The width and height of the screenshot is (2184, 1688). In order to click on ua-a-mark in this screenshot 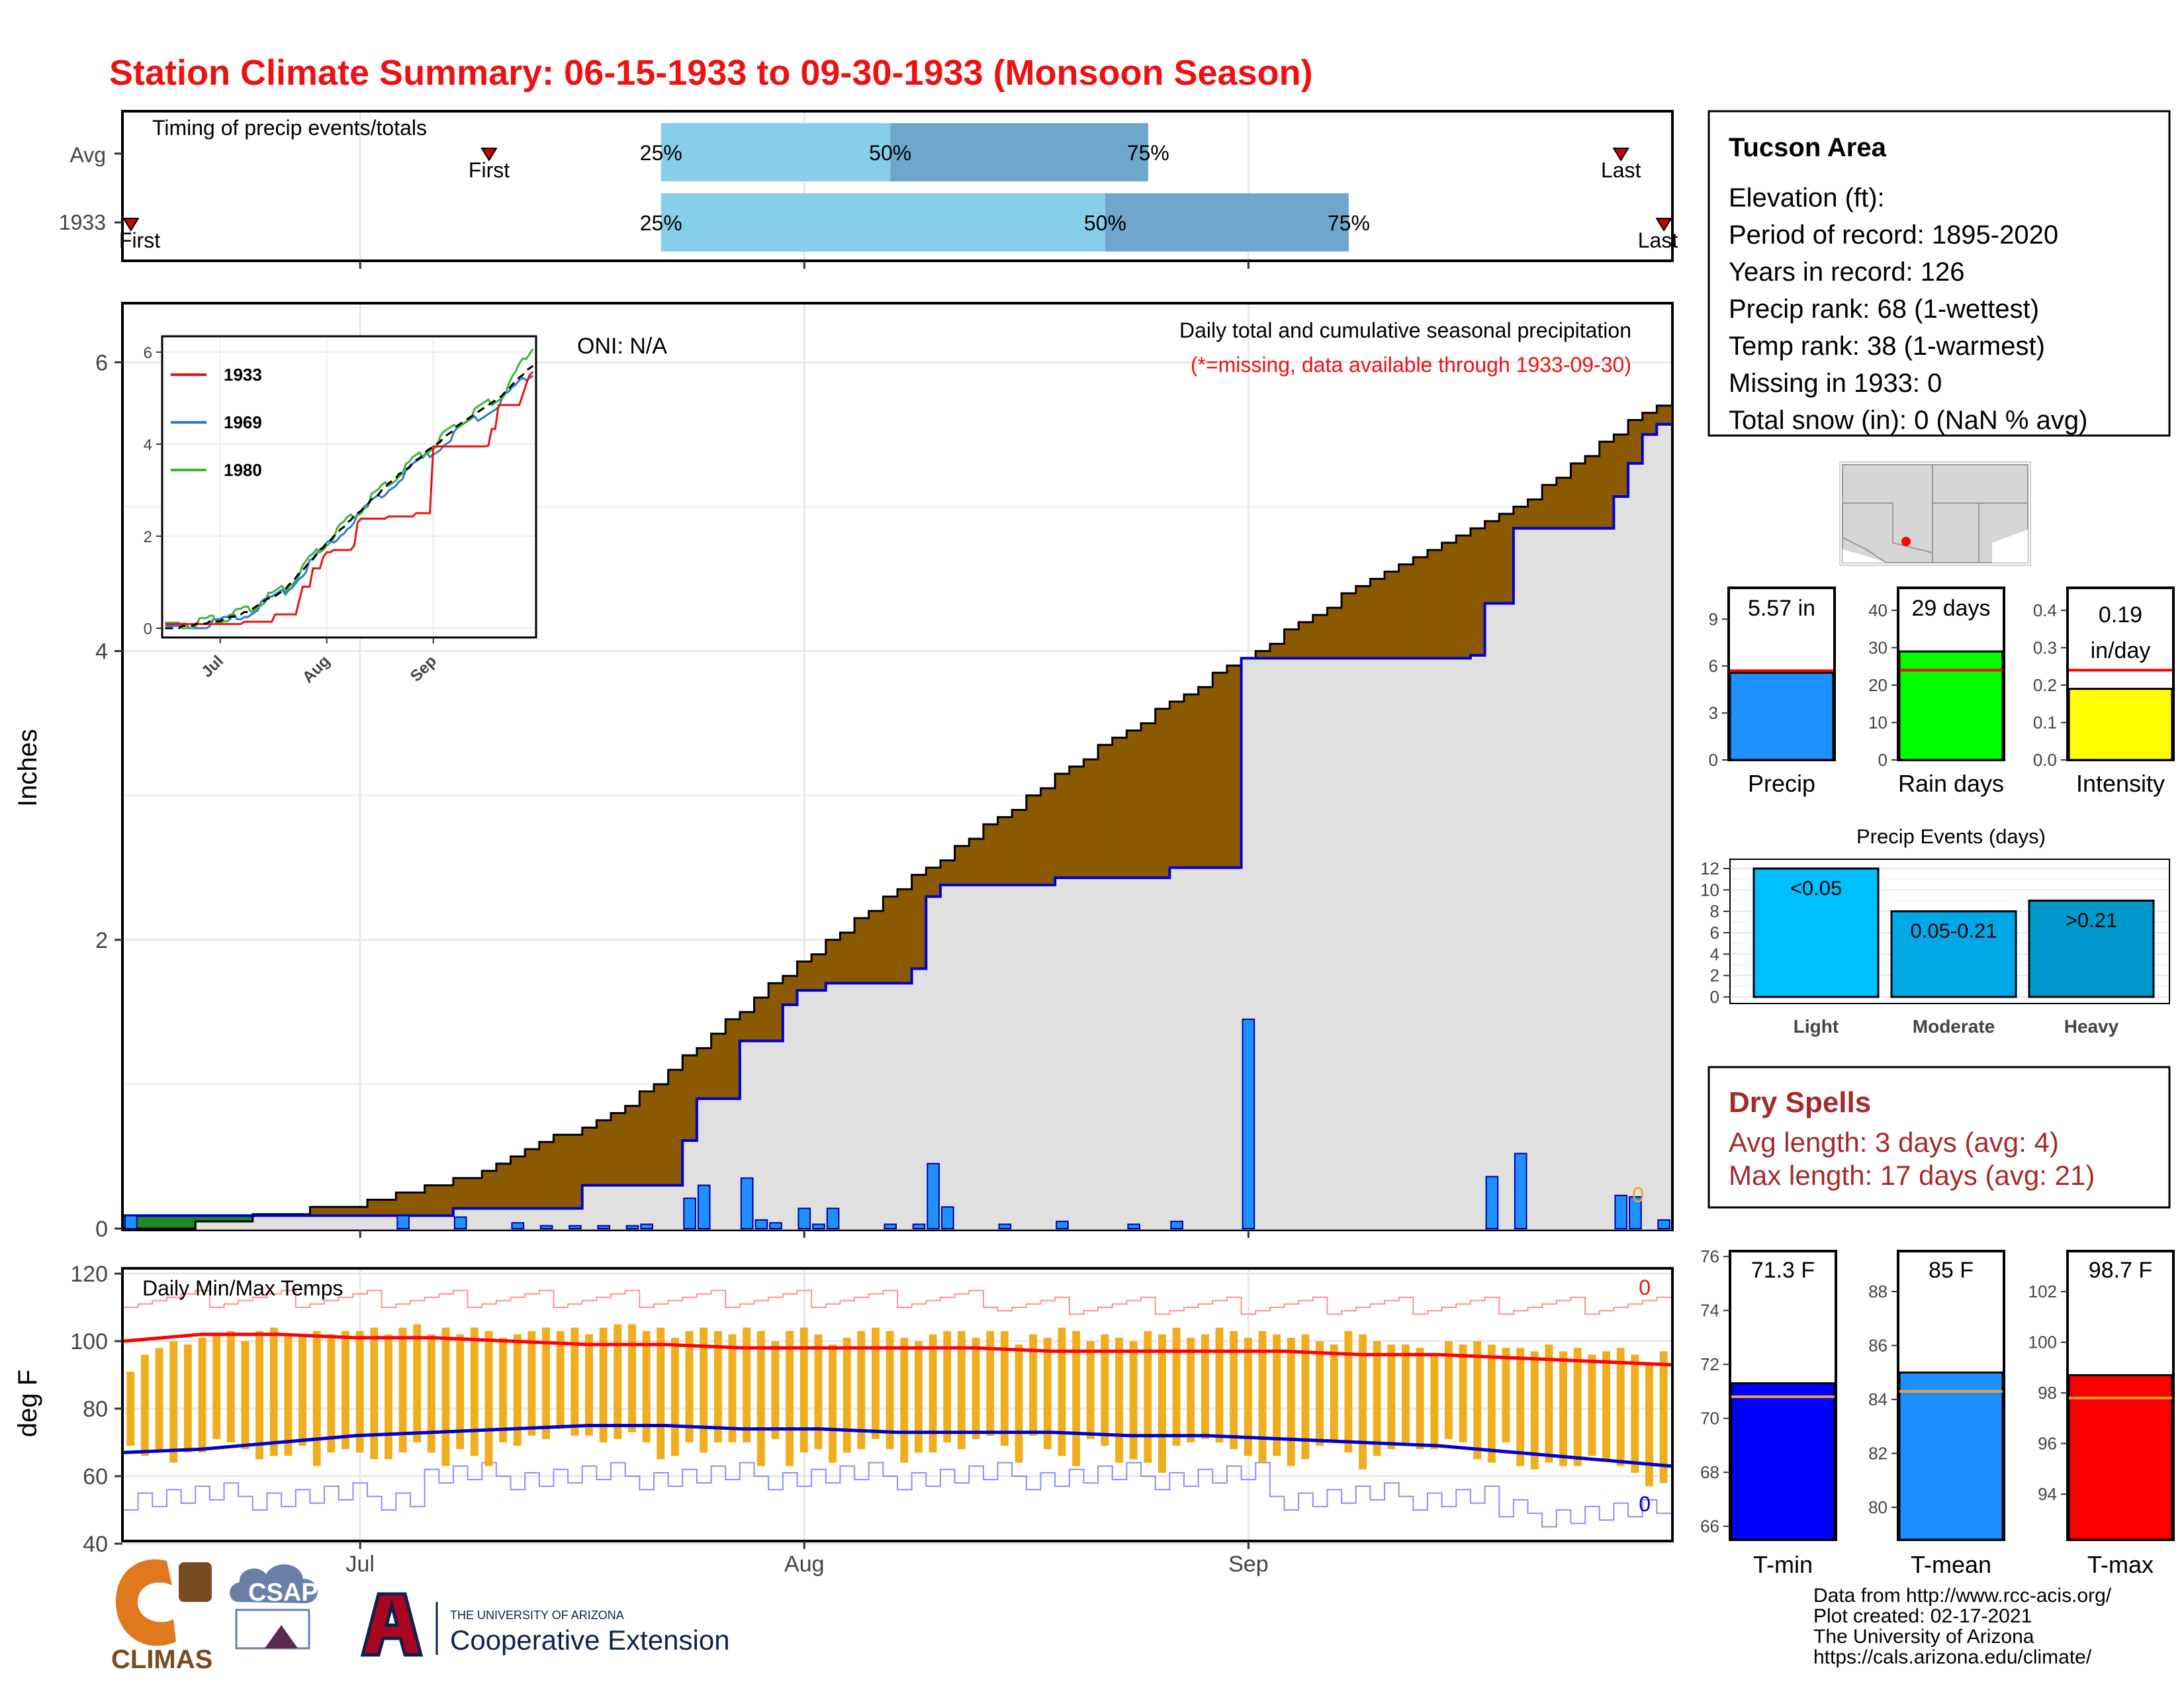, I will do `click(392, 1624)`.